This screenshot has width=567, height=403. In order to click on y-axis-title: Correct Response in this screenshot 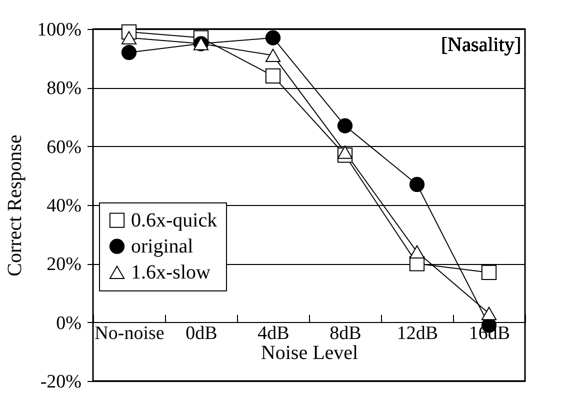, I will do `click(15, 205)`.